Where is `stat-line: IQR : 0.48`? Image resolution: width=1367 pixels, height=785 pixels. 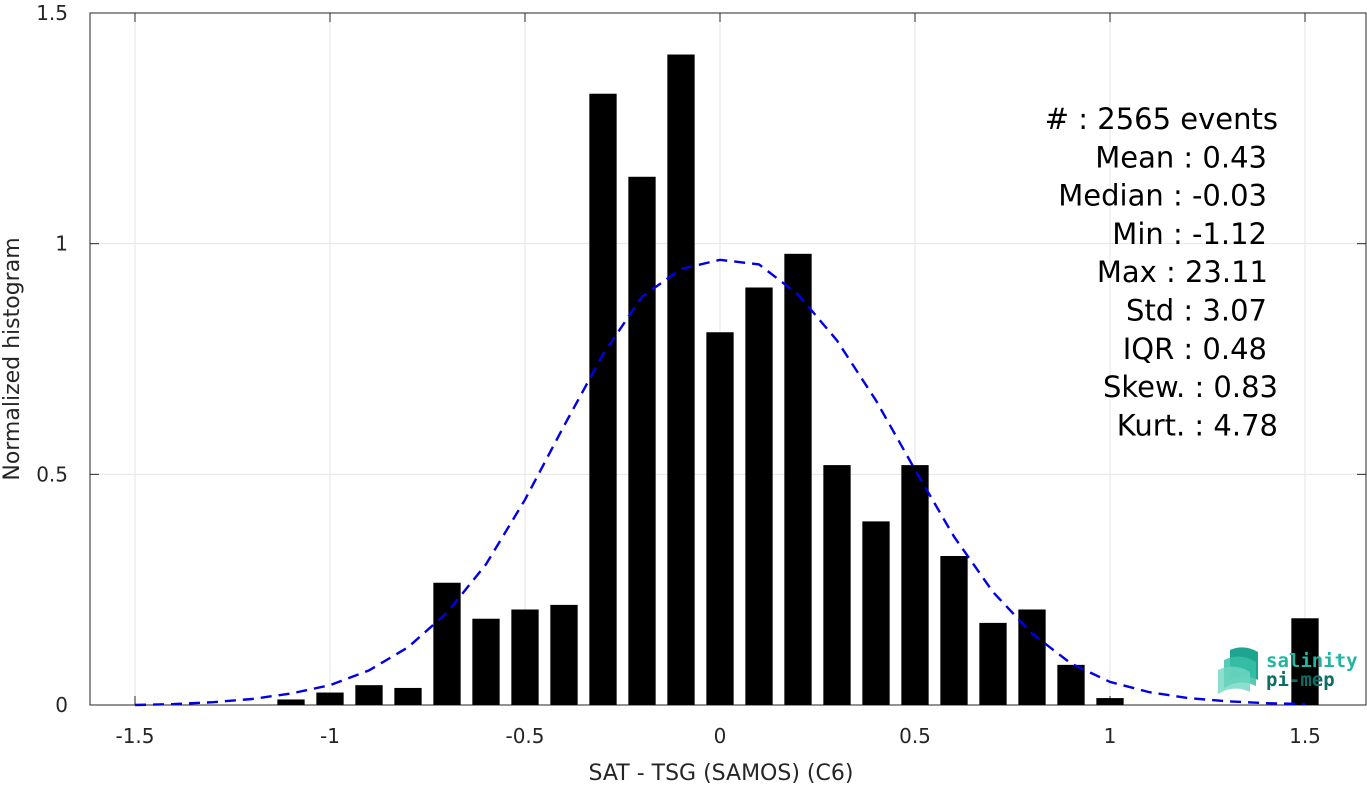 stat-line: IQR : 0.48 is located at coordinates (1195, 349).